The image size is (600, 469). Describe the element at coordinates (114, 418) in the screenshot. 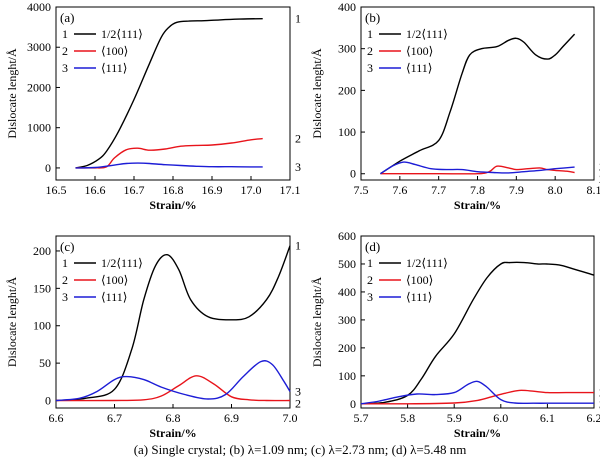

I see `x-tick-label: 6.7` at that location.